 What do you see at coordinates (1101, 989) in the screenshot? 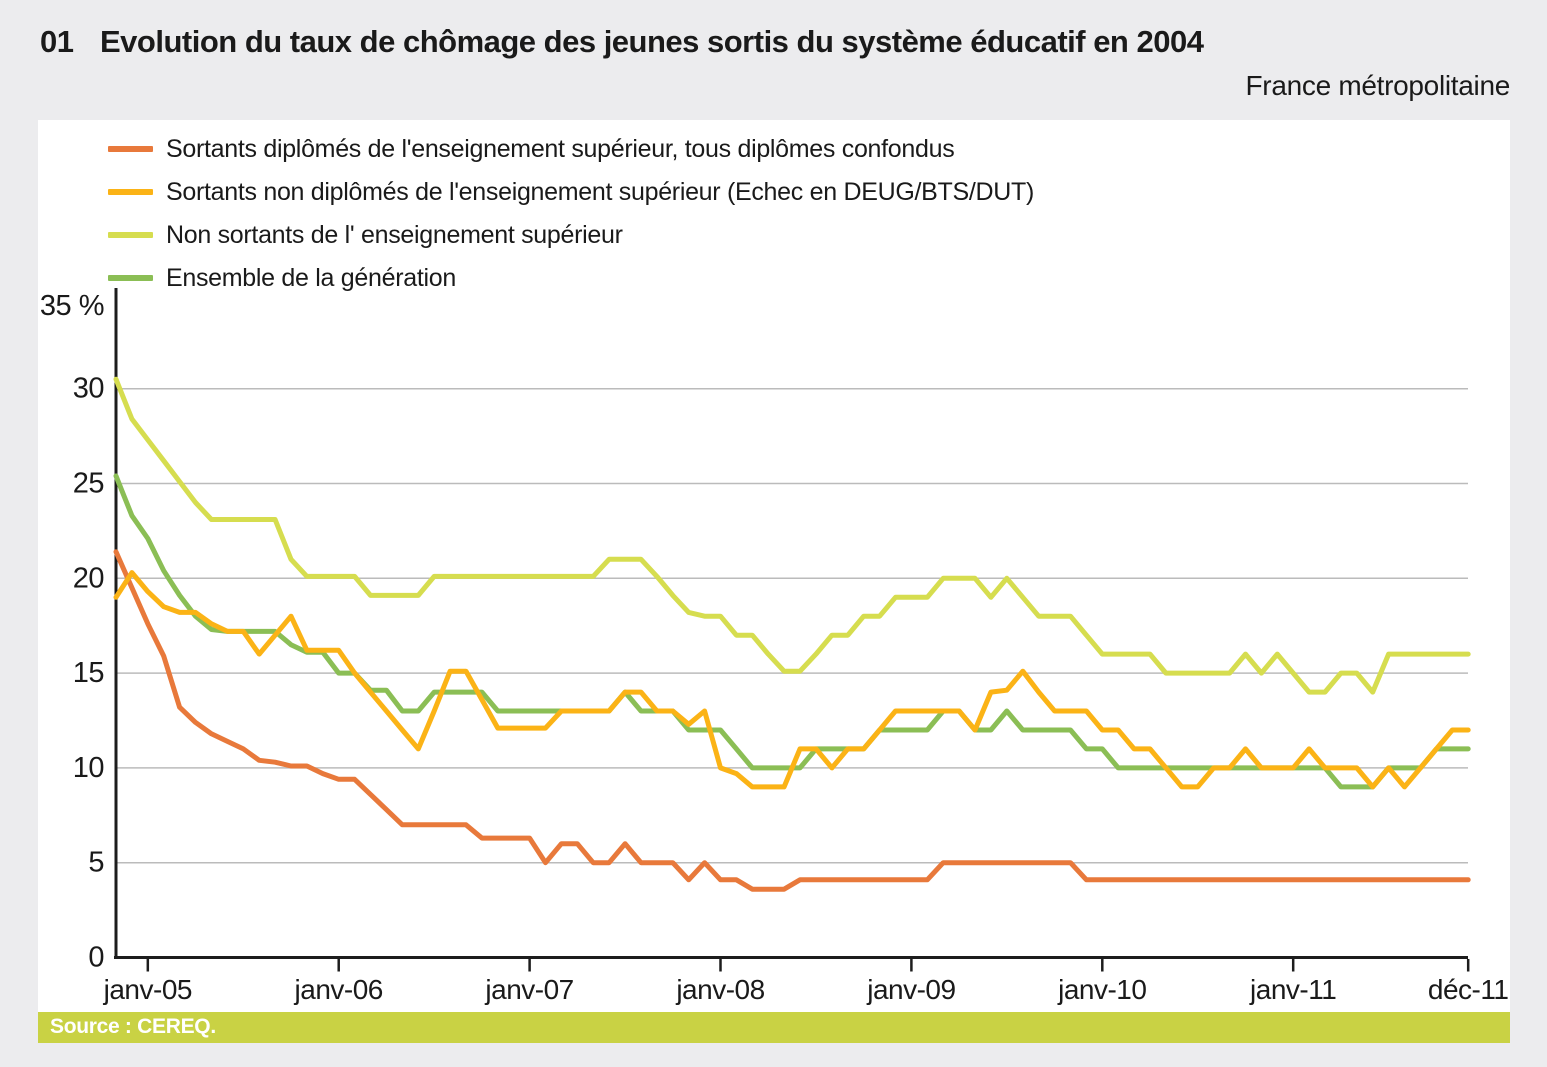
I see `x-tick-label-janv-10: janv-10` at bounding box center [1101, 989].